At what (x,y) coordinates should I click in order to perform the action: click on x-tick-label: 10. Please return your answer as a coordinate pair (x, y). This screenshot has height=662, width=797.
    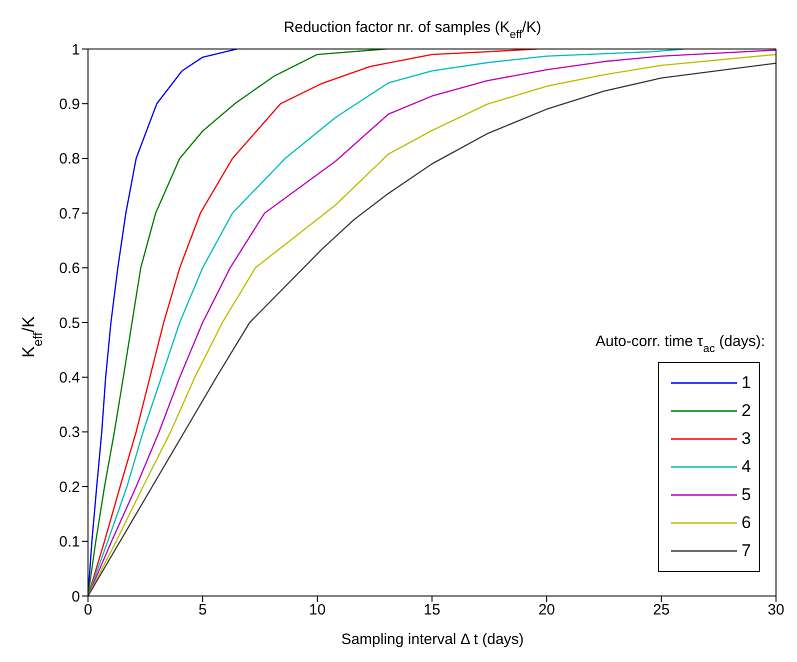
    Looking at the image, I should click on (317, 610).